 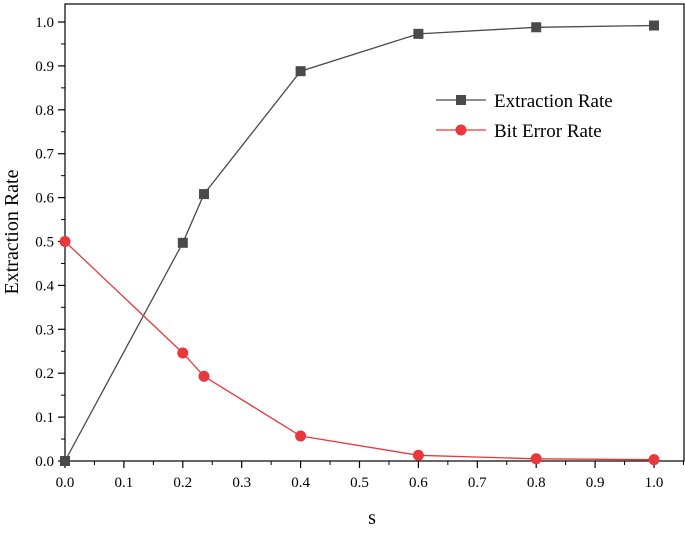 I want to click on x-tick-label: 0.4, so click(x=300, y=483).